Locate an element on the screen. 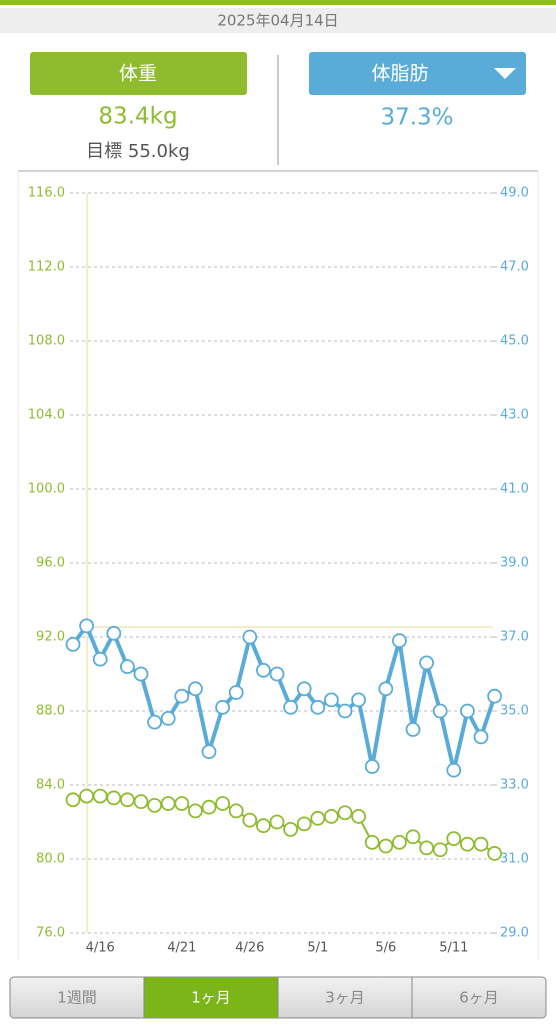 The image size is (556, 1024). y2-tick-label: 49.0 is located at coordinates (514, 193).